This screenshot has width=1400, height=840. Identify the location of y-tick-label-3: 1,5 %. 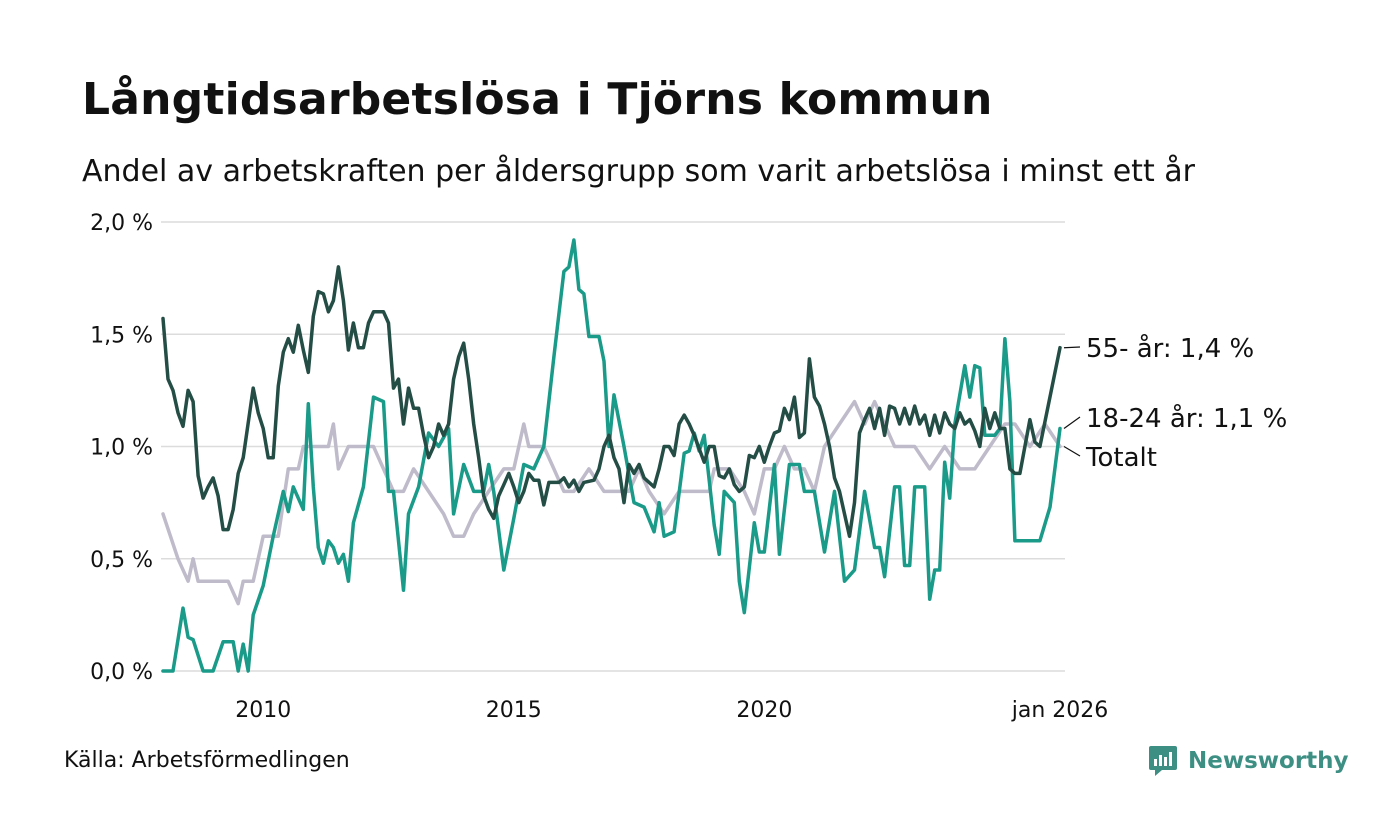
(121, 335).